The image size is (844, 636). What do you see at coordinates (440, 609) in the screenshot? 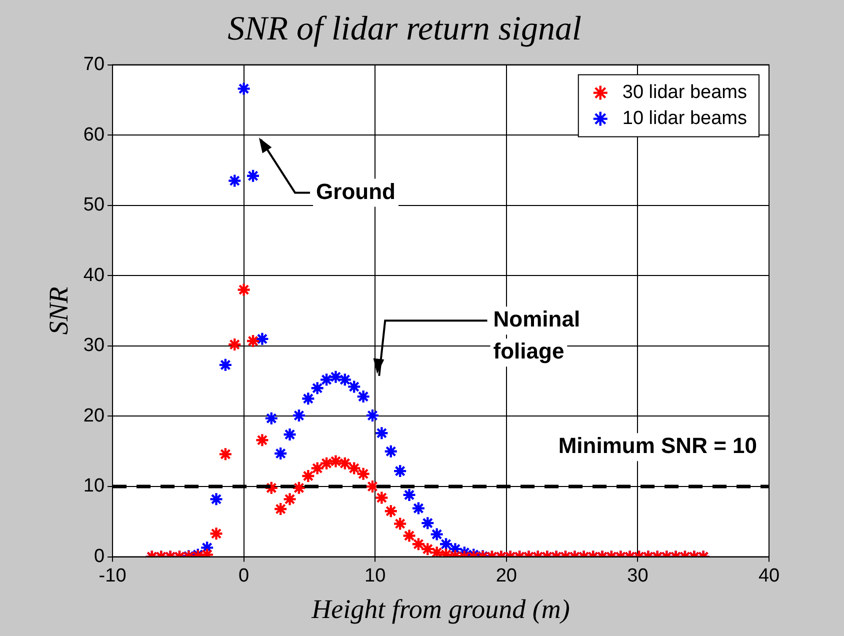
I see `x-axis-title: Height from ground (m)` at bounding box center [440, 609].